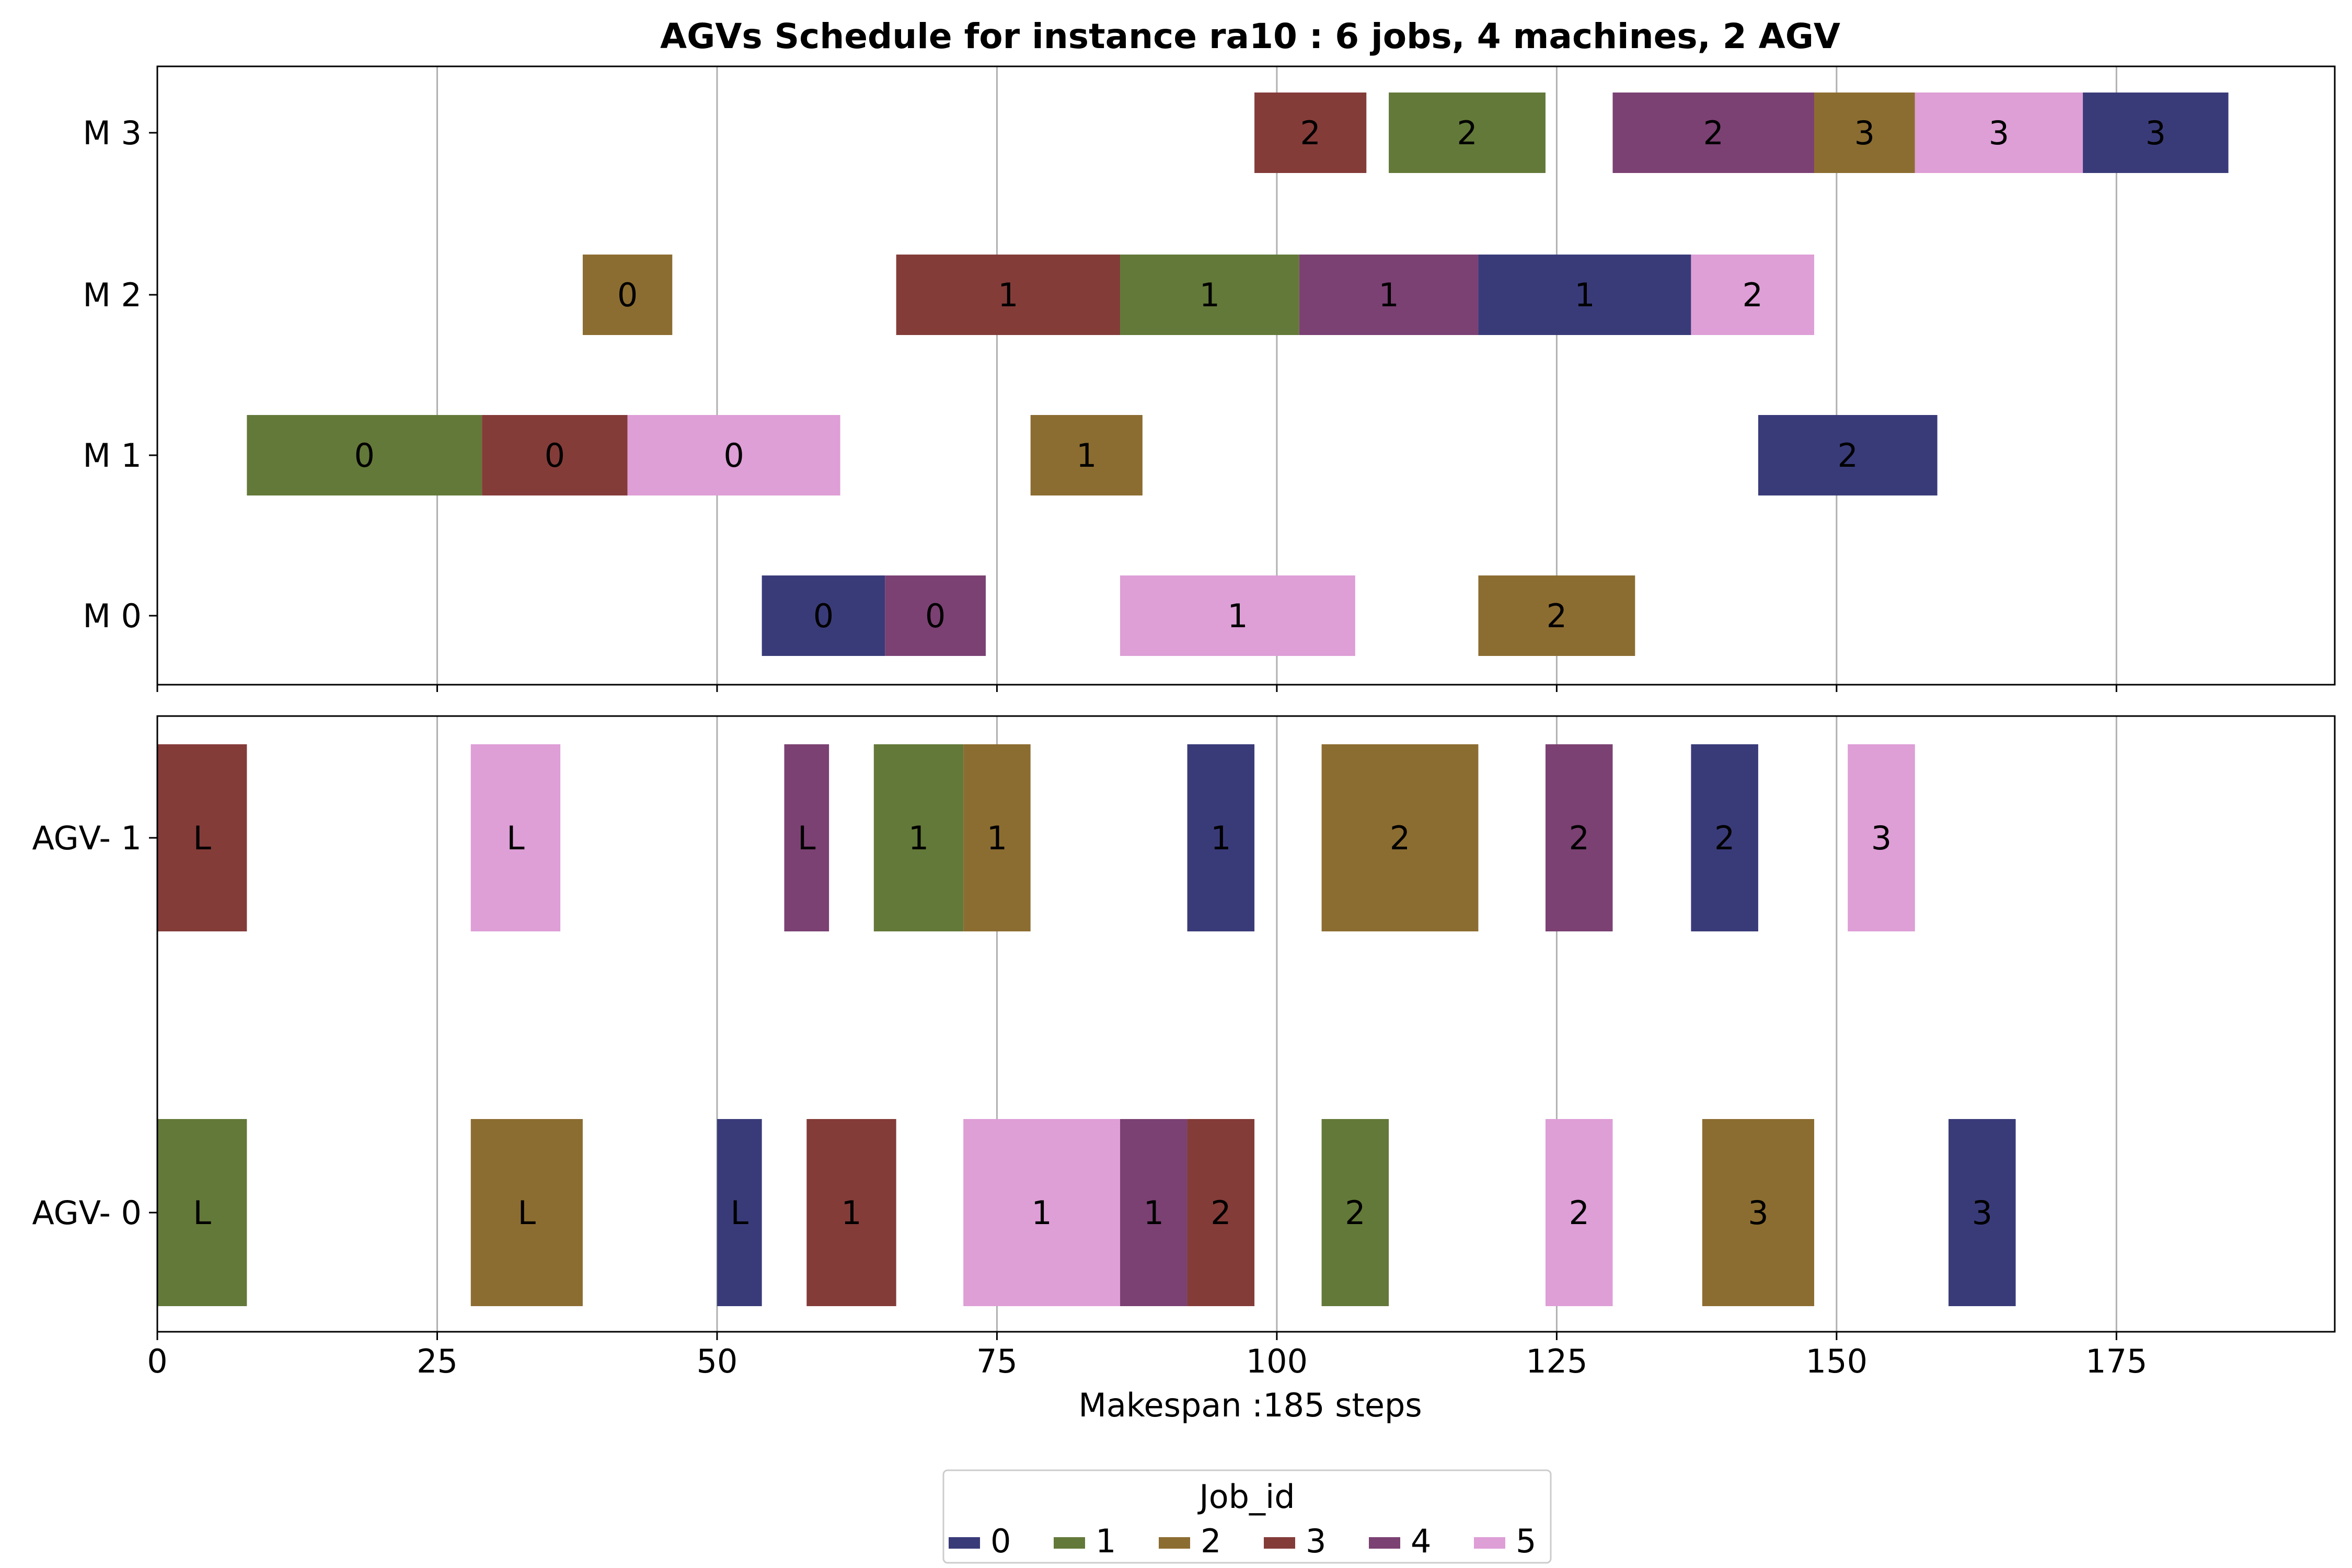  Describe the element at coordinates (1526, 1541) in the screenshot. I see `legend-label: 5` at that location.